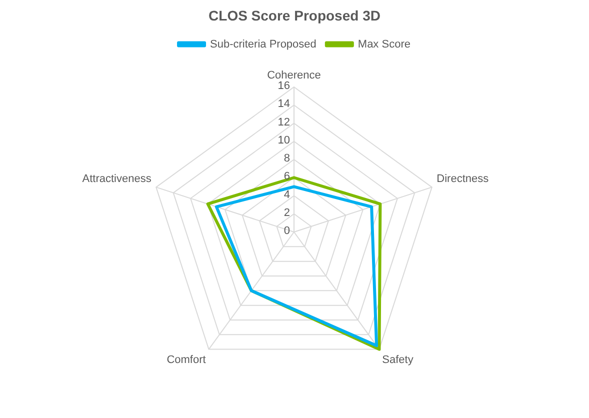  What do you see at coordinates (186, 360) in the screenshot?
I see `spoke-label: Comfort` at bounding box center [186, 360].